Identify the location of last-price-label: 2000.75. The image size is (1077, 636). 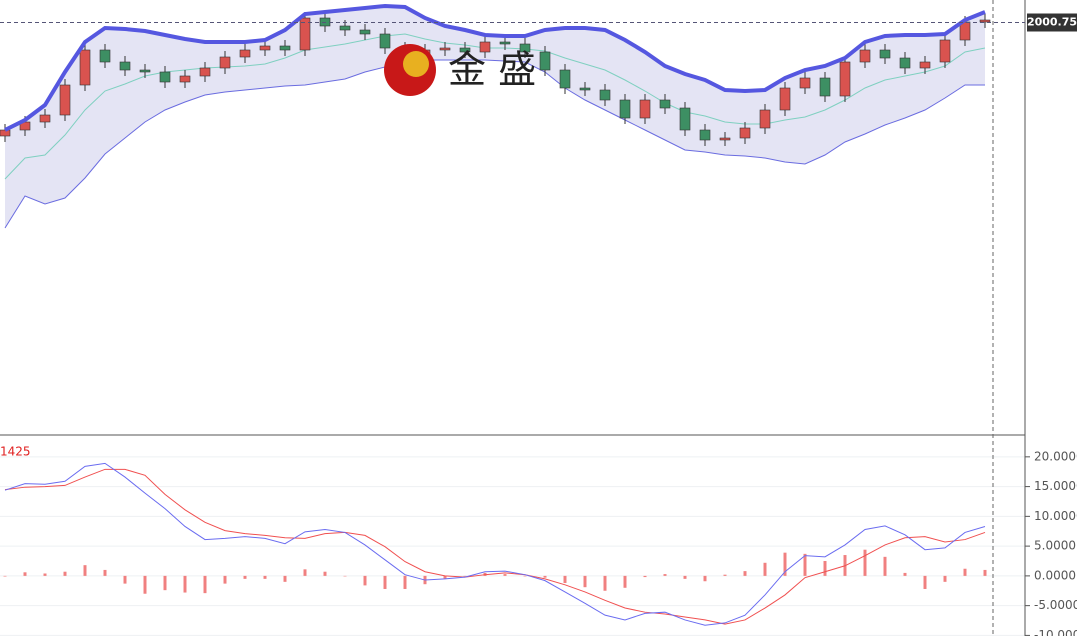
(1052, 22).